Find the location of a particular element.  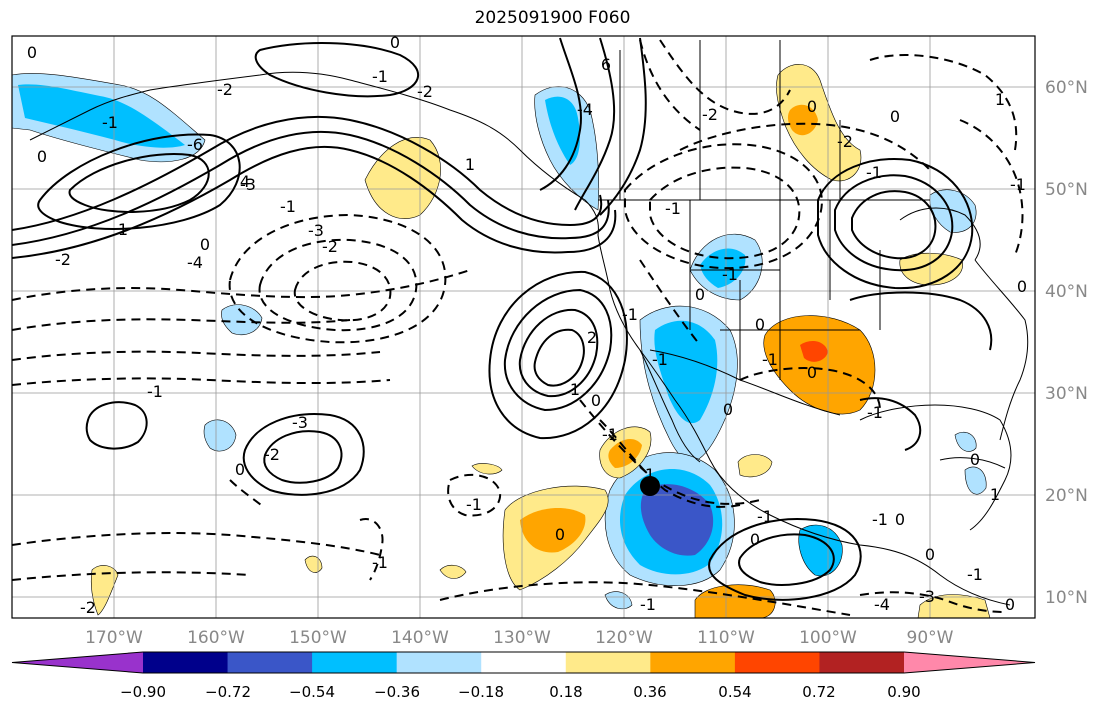

contour-label: -6 is located at coordinates (195, 144).